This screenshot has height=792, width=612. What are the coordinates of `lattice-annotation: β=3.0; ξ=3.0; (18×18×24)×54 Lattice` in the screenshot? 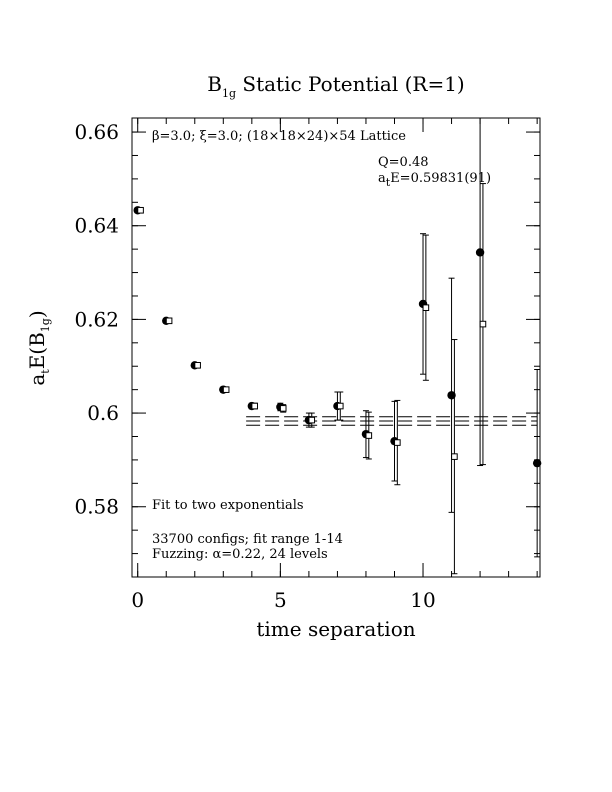 It's located at (279, 136).